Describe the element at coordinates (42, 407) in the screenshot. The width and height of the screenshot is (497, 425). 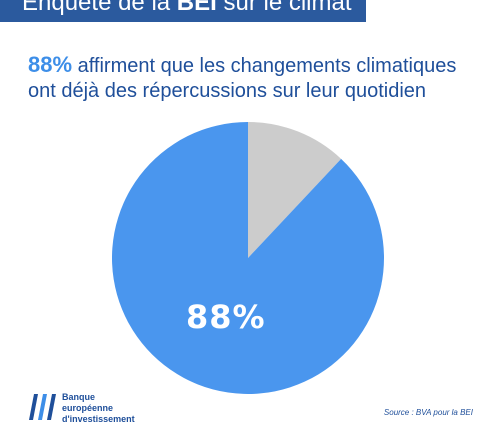
I see `eib-logo-icon` at that location.